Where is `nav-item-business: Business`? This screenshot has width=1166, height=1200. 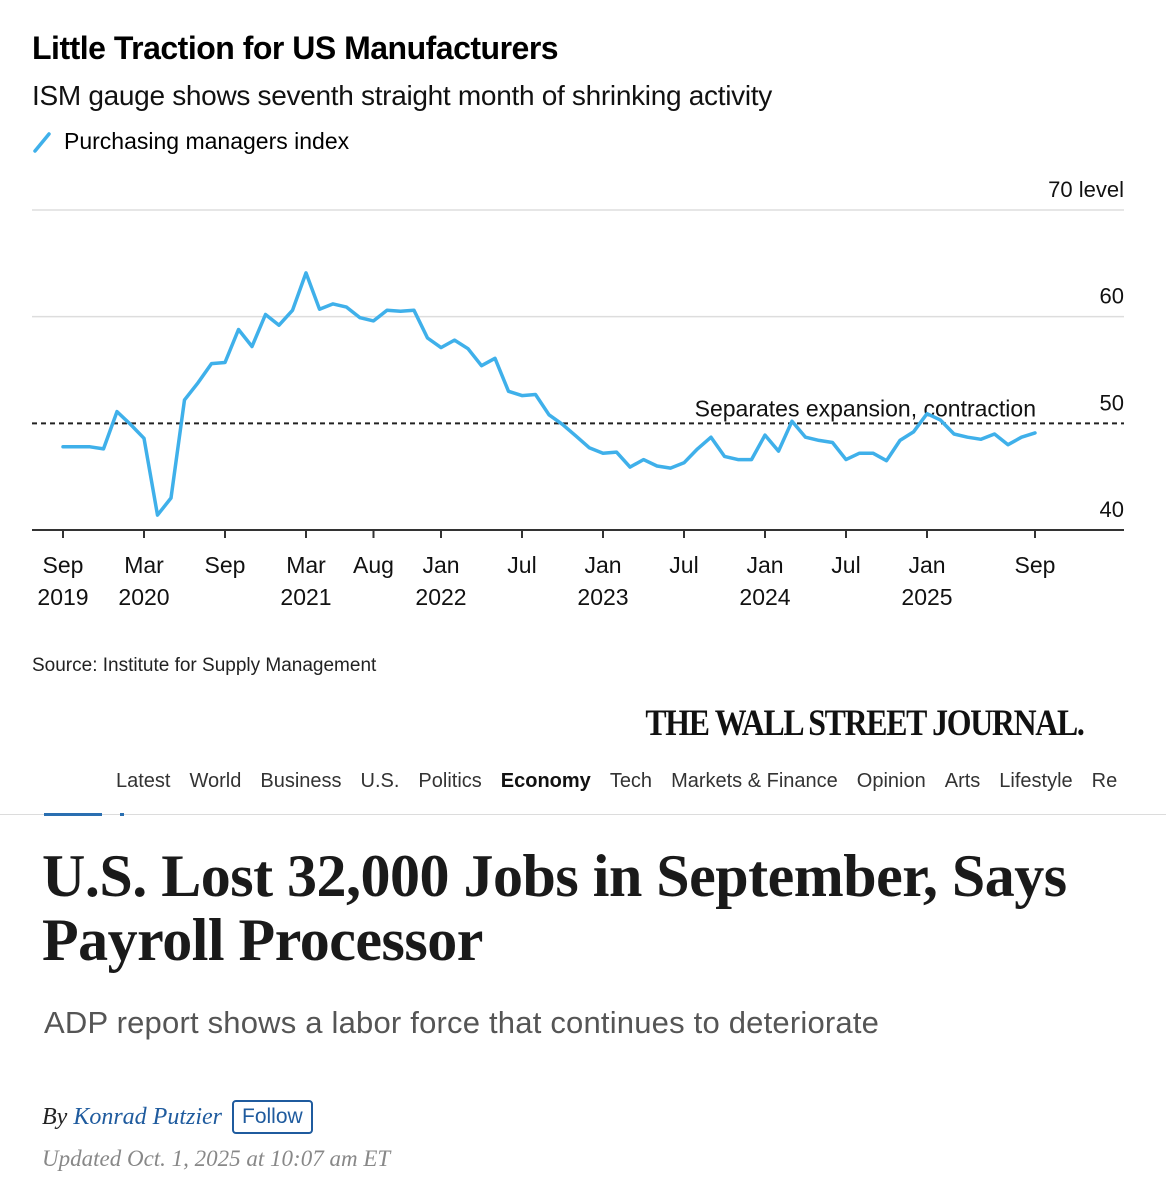
nav-item-business: Business is located at coordinates (301, 781).